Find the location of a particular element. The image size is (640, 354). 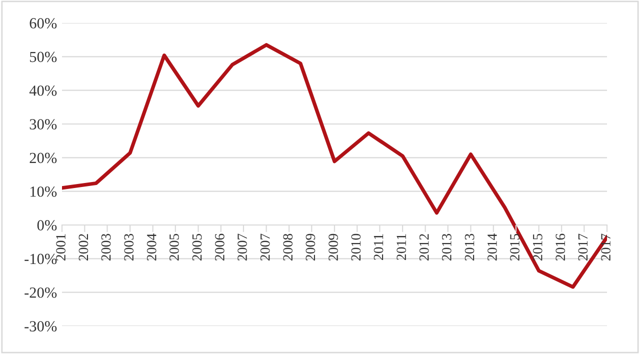

x-tick-label: 2016 is located at coordinates (561, 247).